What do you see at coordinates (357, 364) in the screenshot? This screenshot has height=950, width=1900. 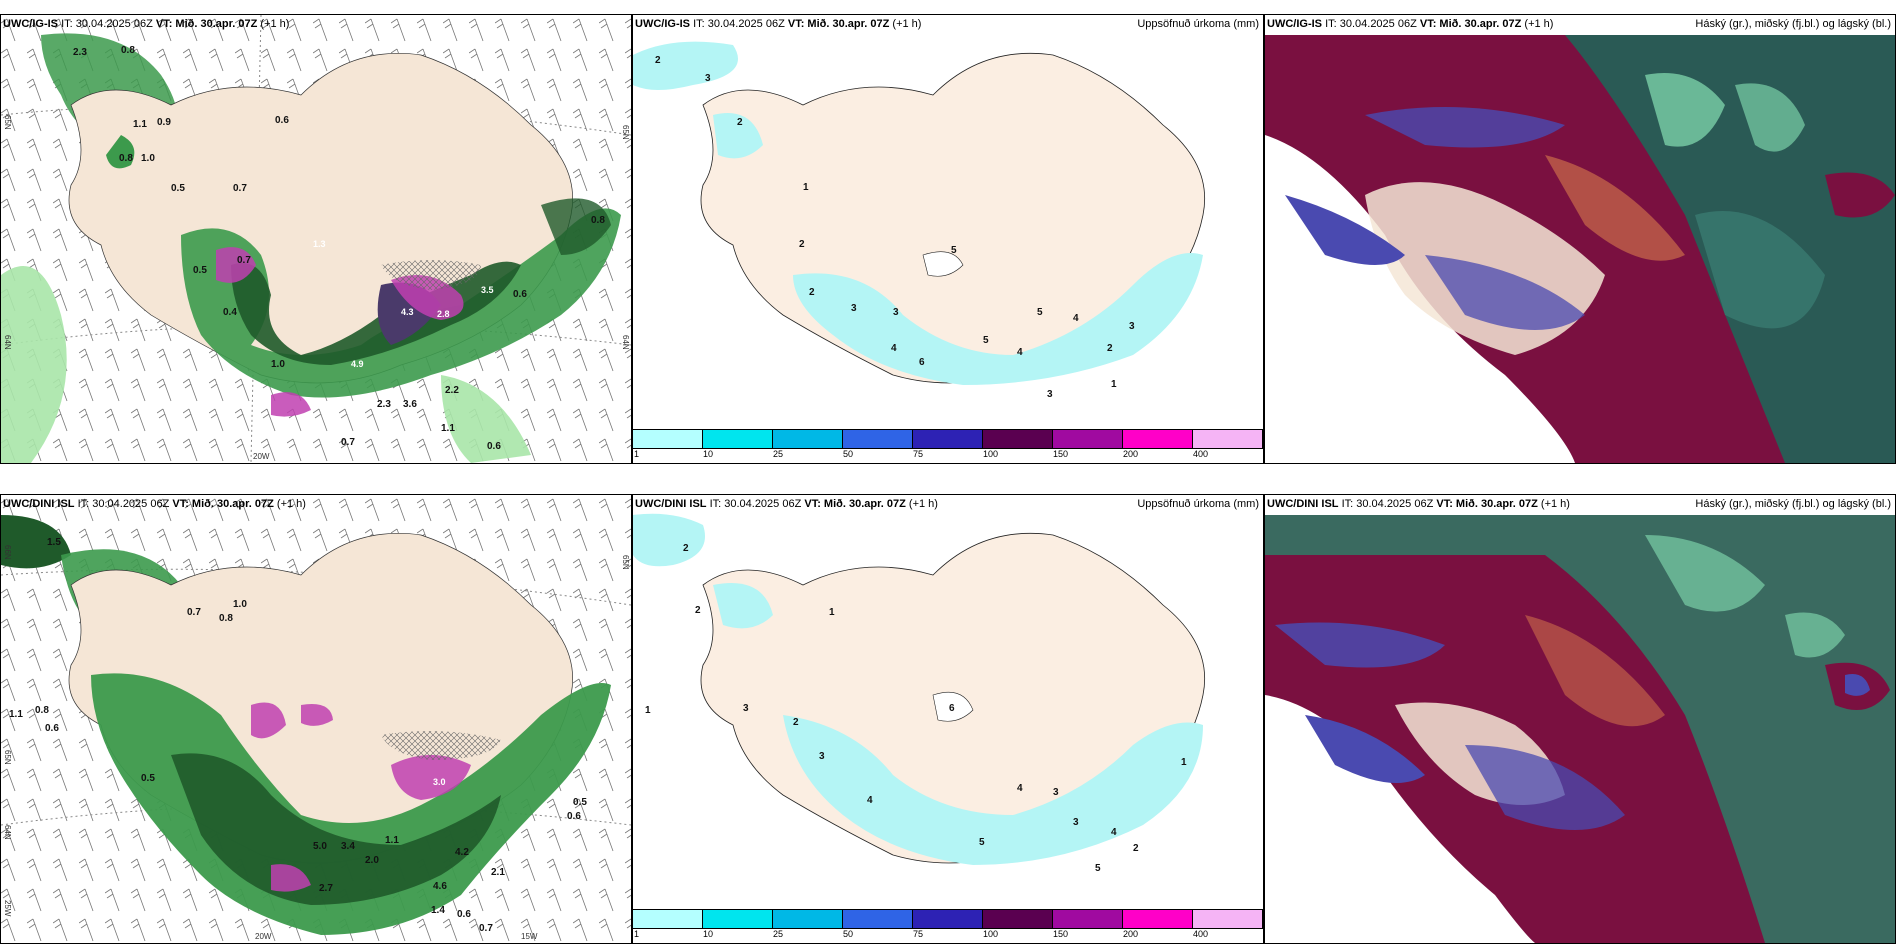 I see `wind-value: 4.9` at bounding box center [357, 364].